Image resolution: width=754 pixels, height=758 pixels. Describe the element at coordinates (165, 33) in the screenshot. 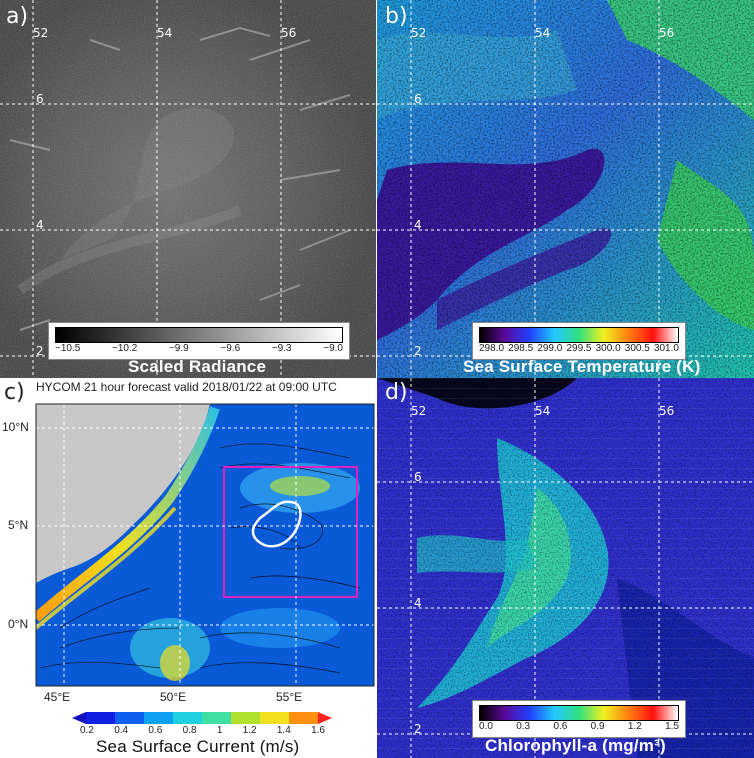

I see `panel-a-lon-tick: 54` at that location.